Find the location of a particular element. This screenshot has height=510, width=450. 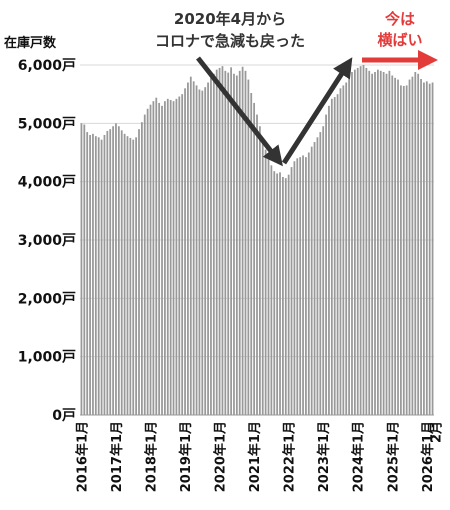

annotation-flat-line2: 横ばい is located at coordinates (399, 40).